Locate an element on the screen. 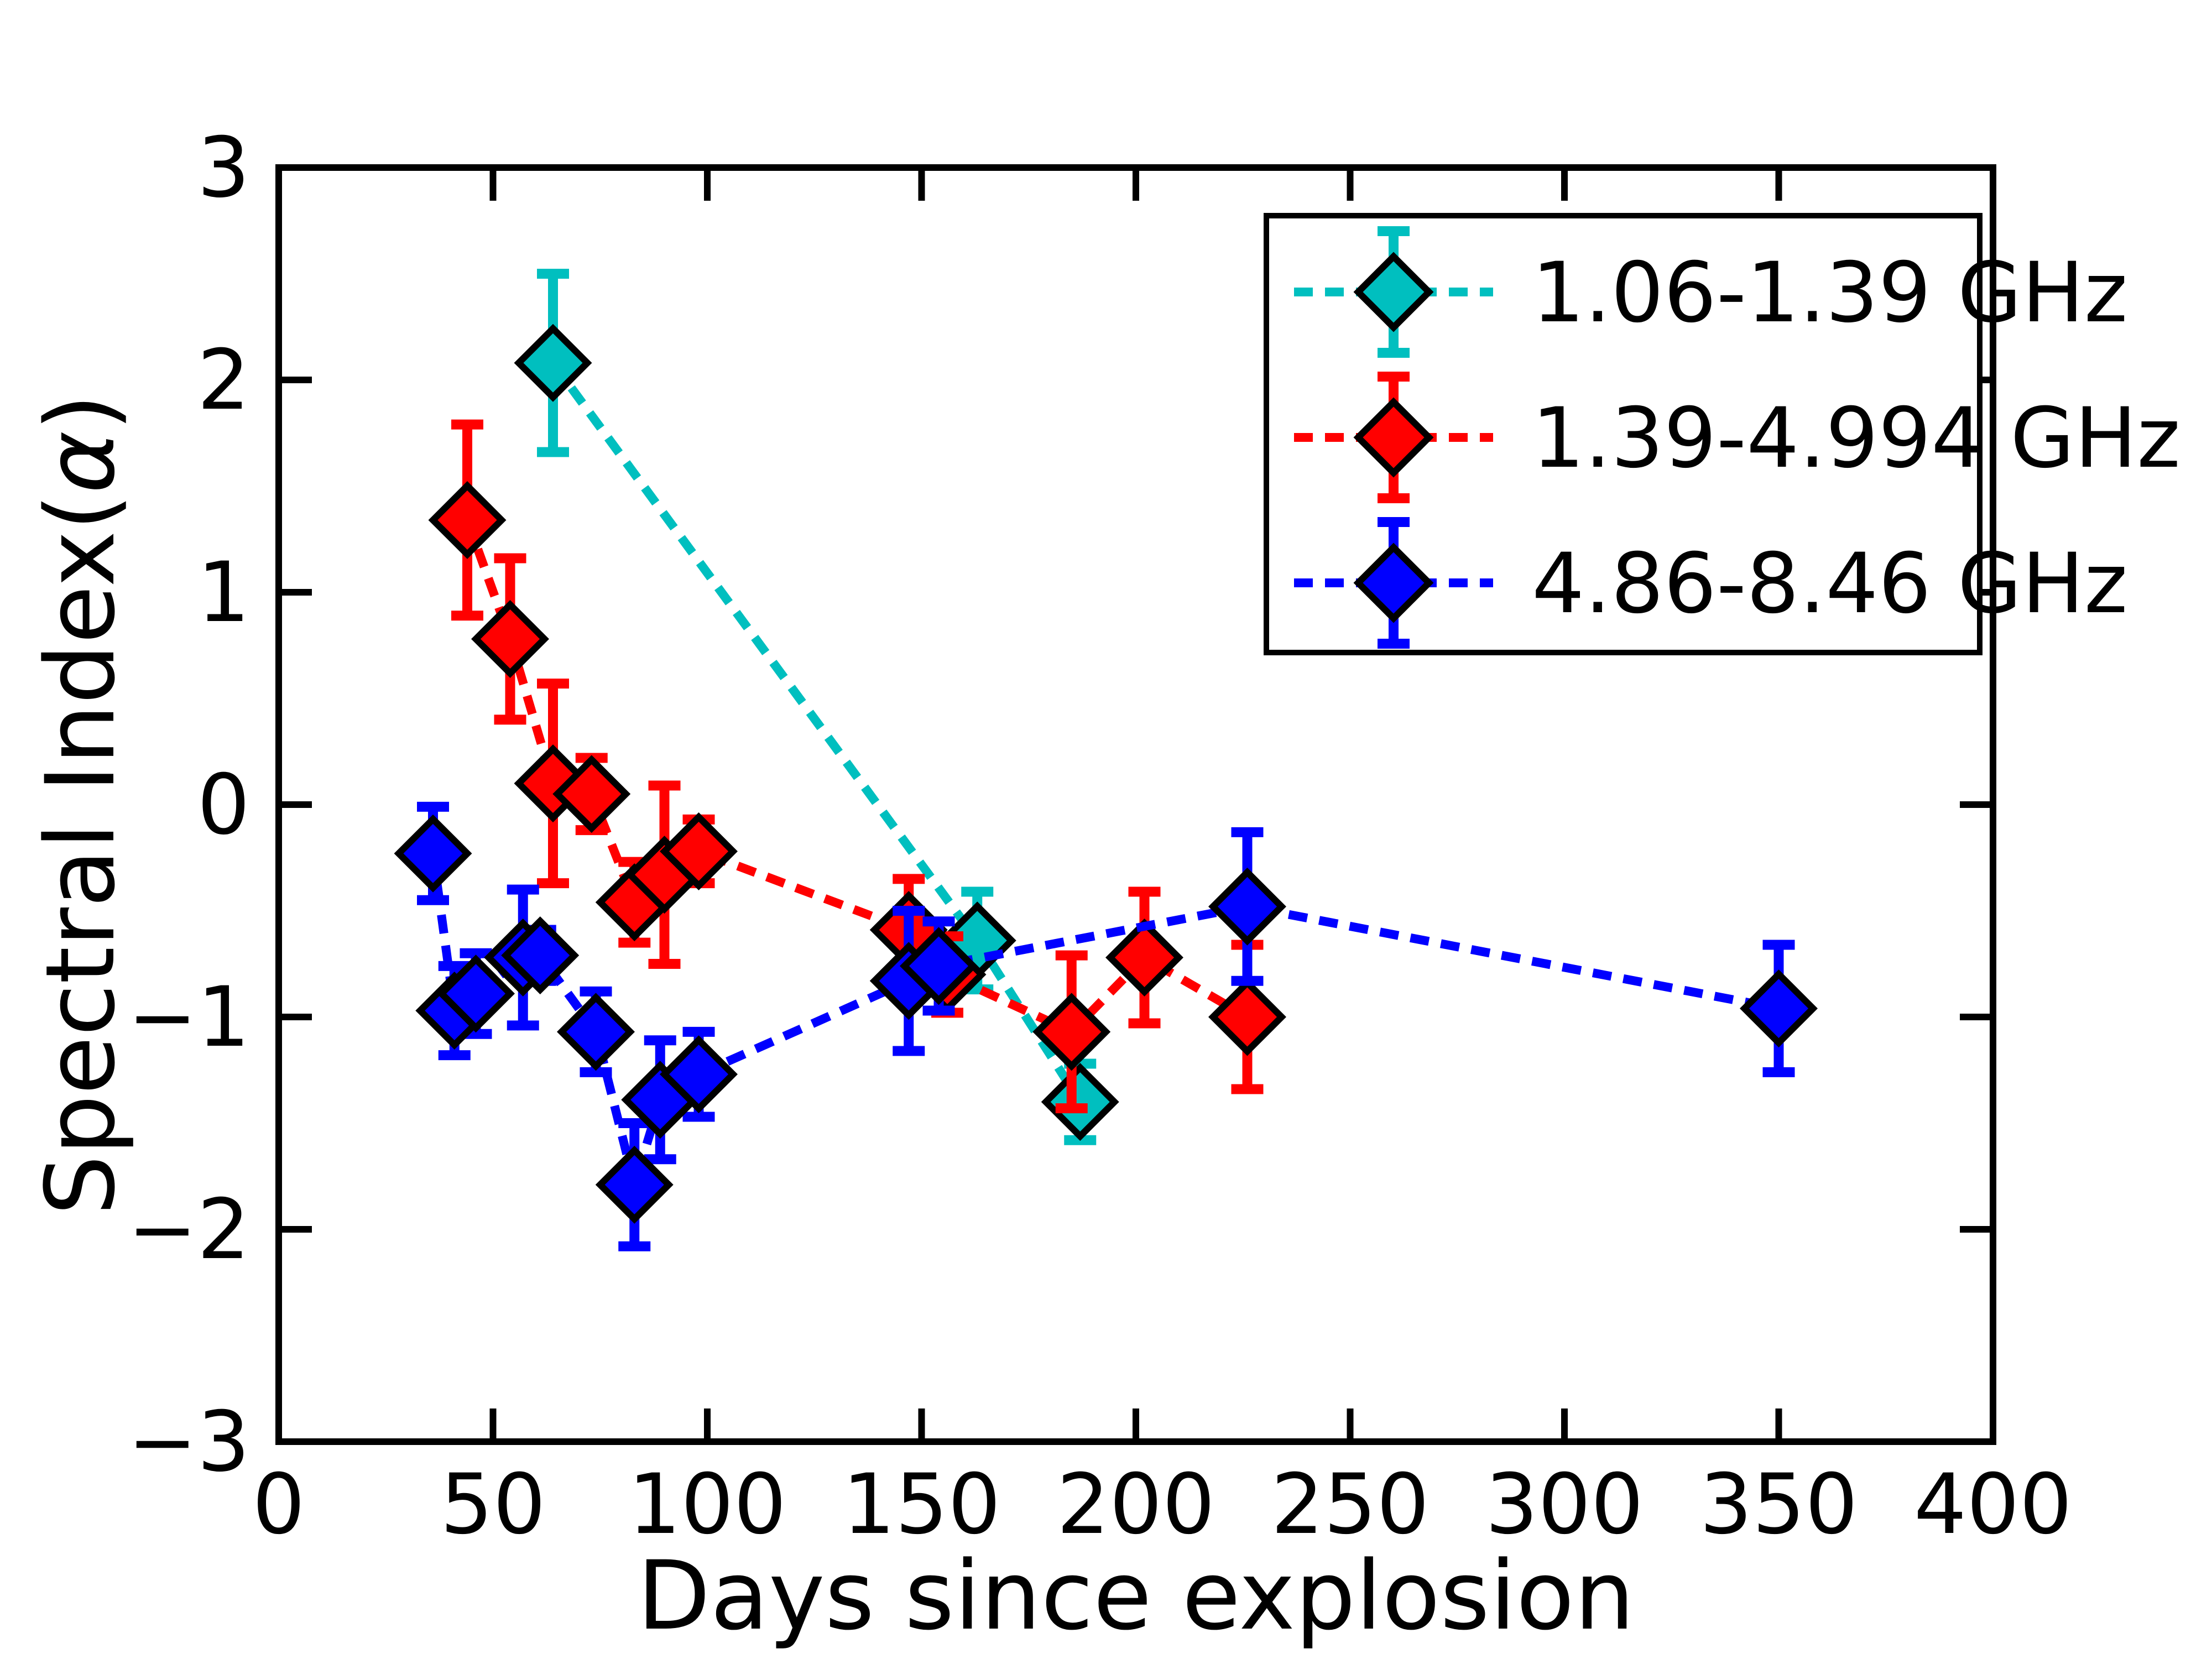 The width and height of the screenshot is (2212, 1659). x-tick-labels: 0 50 100 150 200 250 300 350 400 is located at coordinates (1162, 1505).